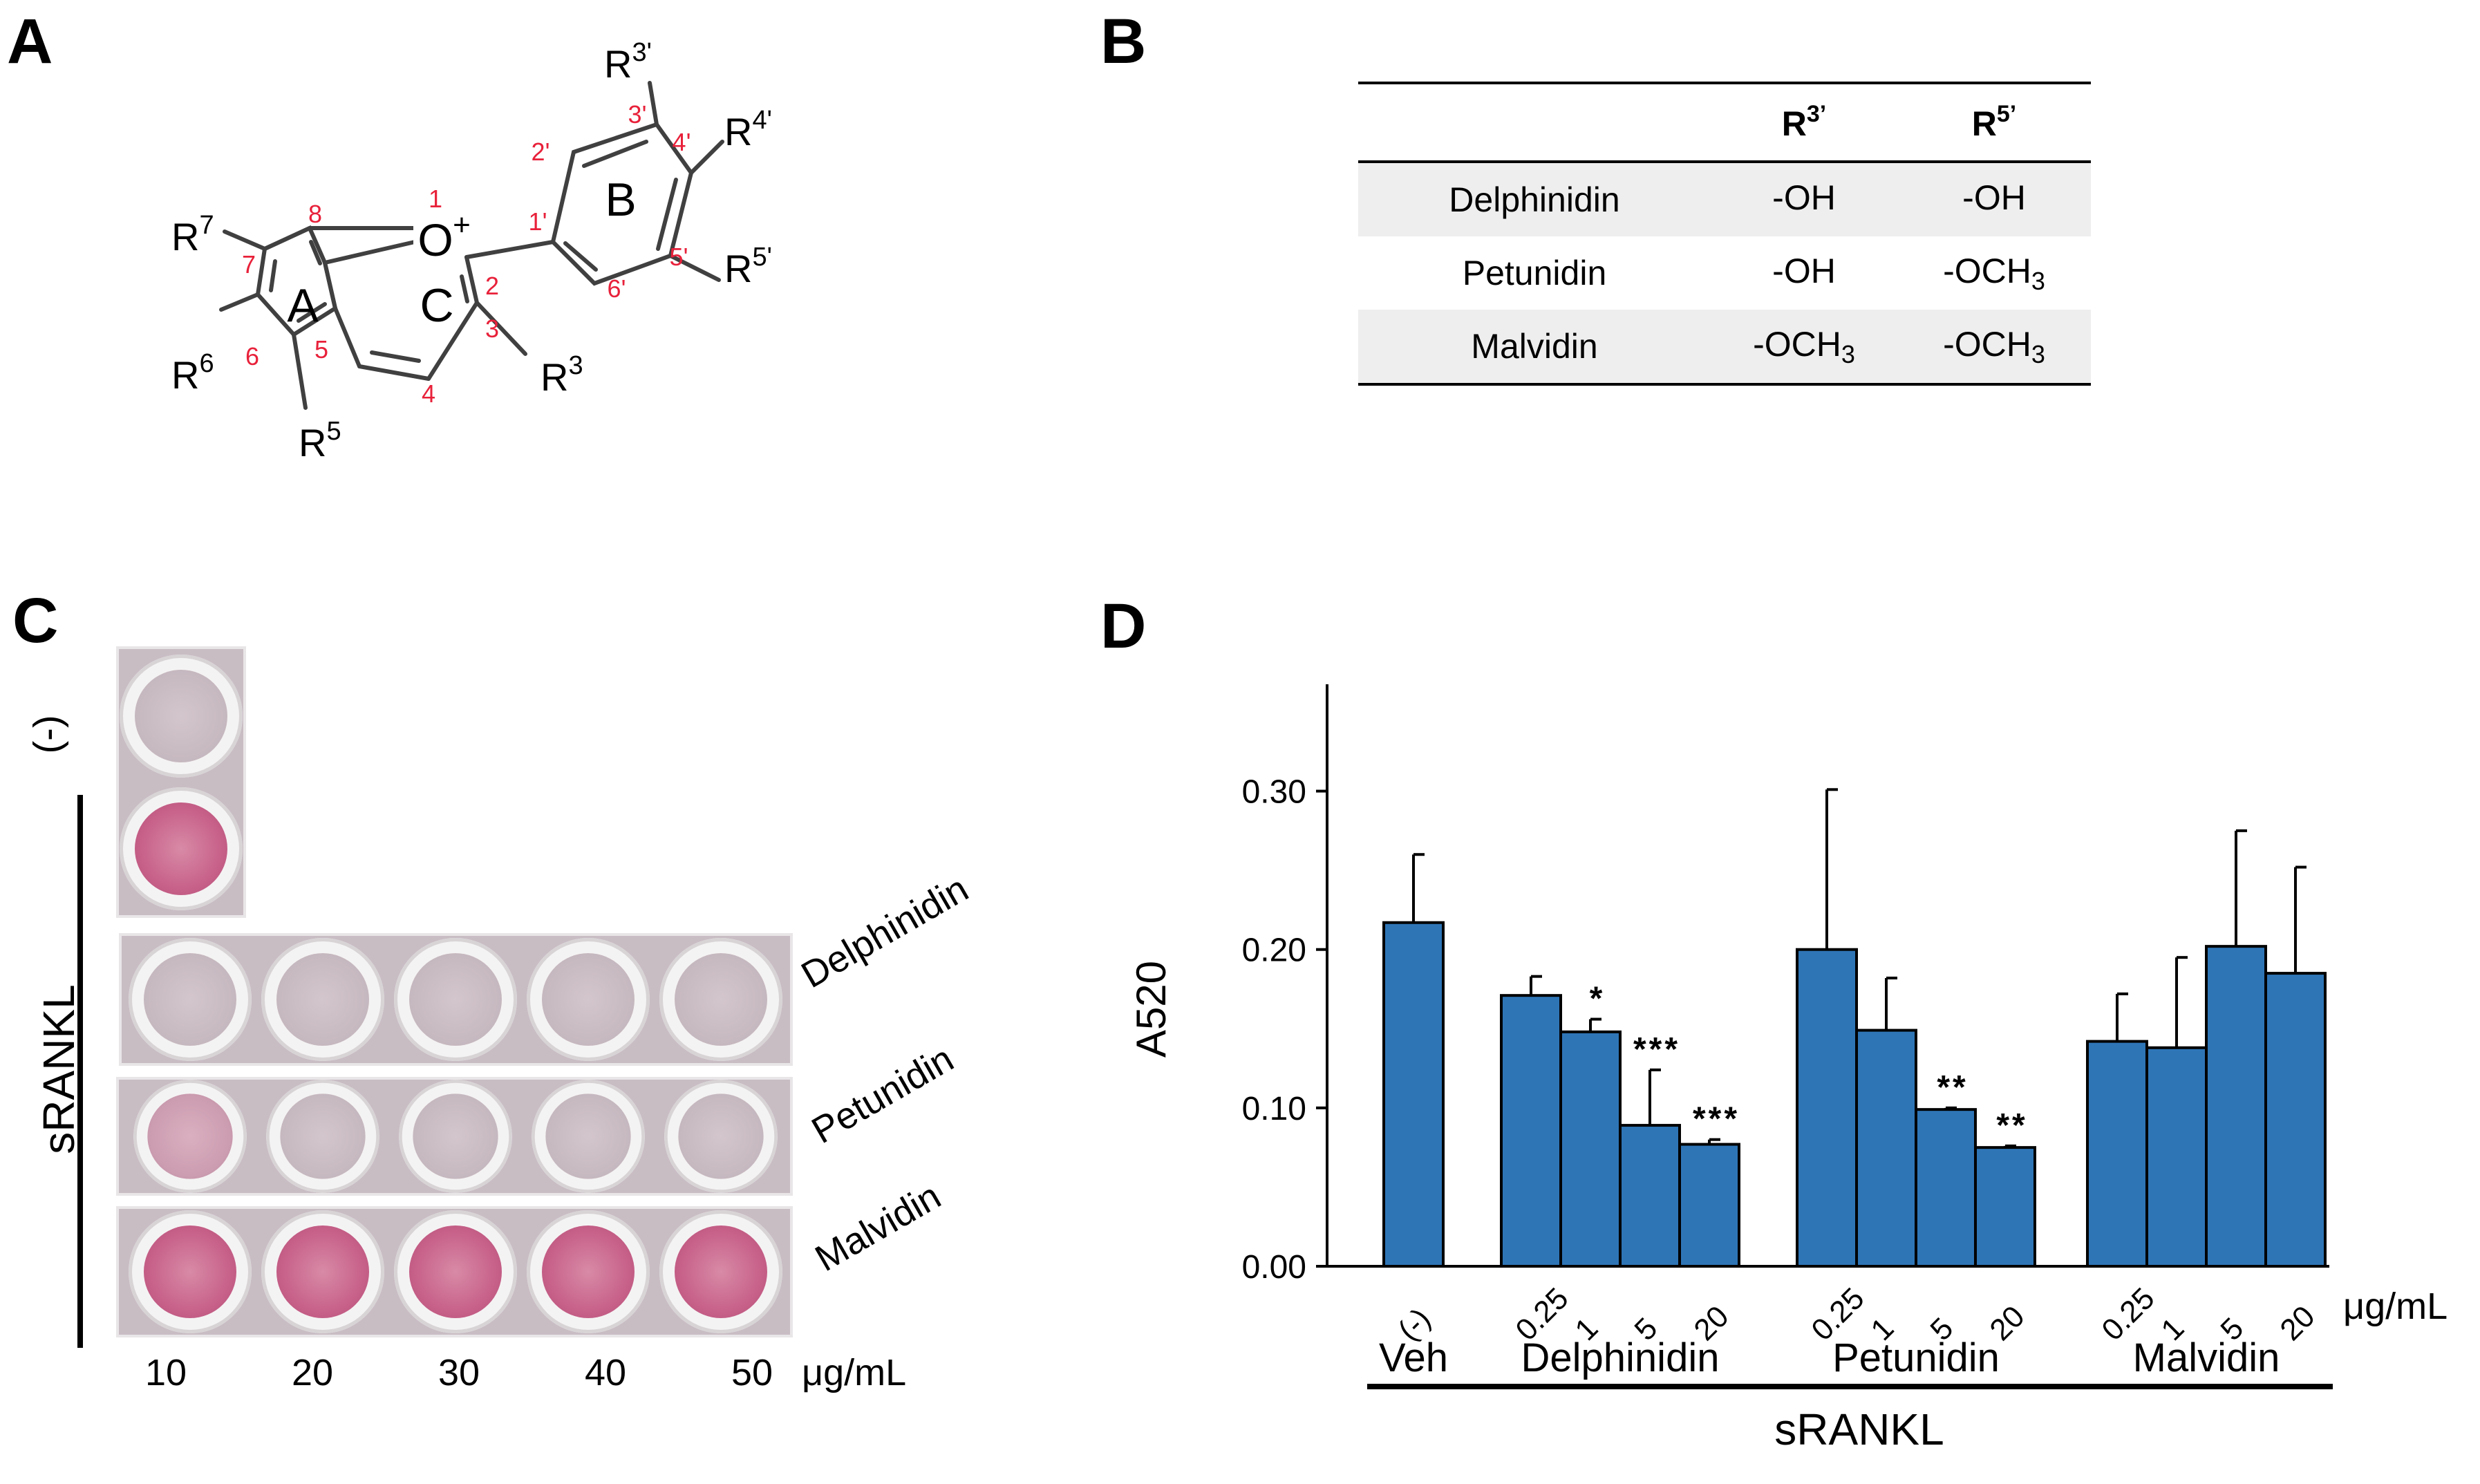 The image size is (2480, 1484). Describe the element at coordinates (1123, 41) in the screenshot. I see `panel-b-letter: B` at that location.